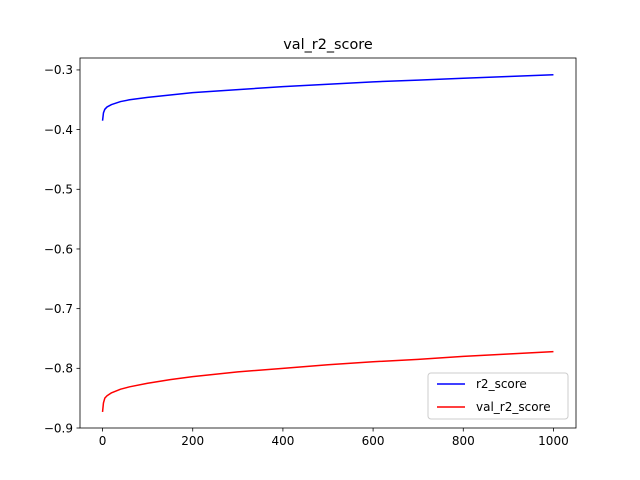 This screenshot has height=480, width=640. What do you see at coordinates (501, 384) in the screenshot?
I see `legend-label-r2-score: r2_score` at bounding box center [501, 384].